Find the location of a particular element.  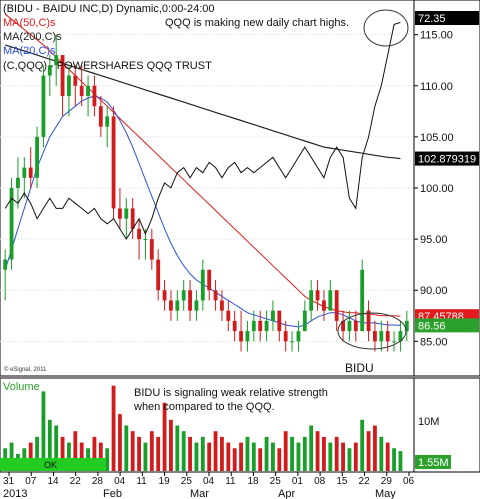

bidu-circle is located at coordinates (372, 331).